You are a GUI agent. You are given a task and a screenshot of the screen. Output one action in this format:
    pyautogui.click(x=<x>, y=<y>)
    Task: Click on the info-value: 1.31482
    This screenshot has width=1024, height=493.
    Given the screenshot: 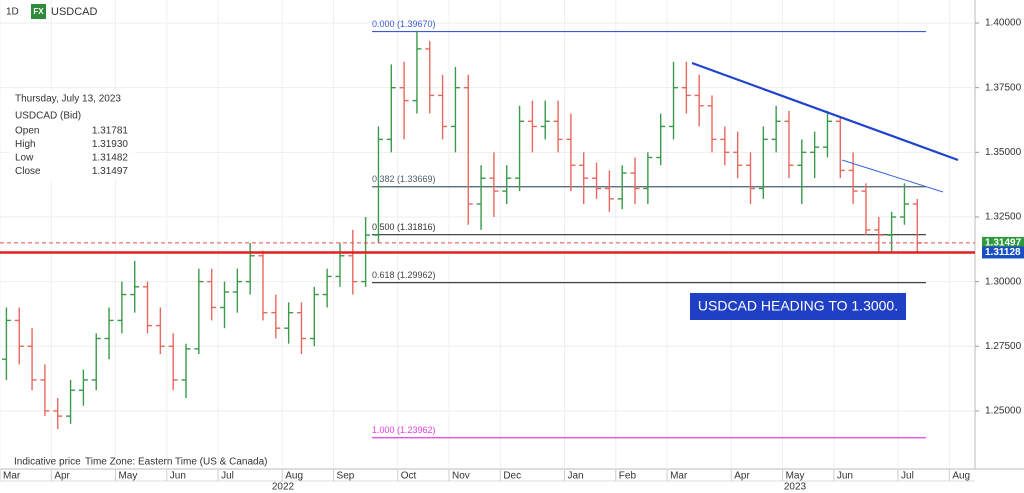 What is the action you would take?
    pyautogui.click(x=110, y=158)
    